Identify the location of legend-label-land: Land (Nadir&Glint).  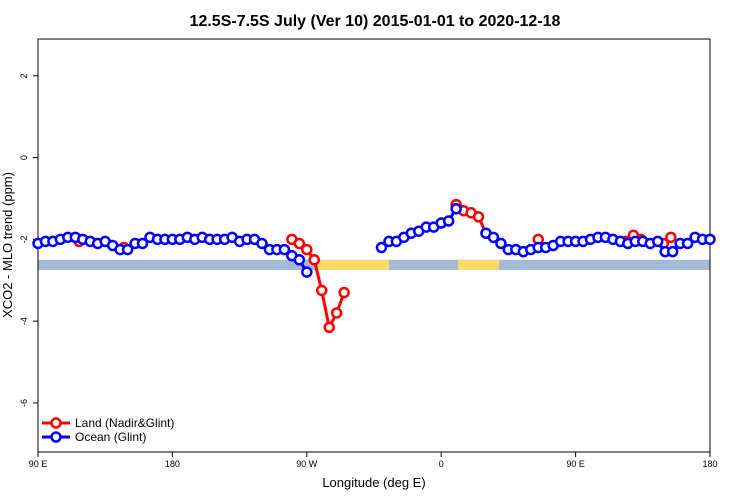
(124, 423).